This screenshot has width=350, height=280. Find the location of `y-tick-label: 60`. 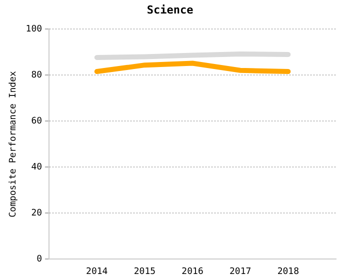

y-tick-label: 60 is located at coordinates (36, 121).